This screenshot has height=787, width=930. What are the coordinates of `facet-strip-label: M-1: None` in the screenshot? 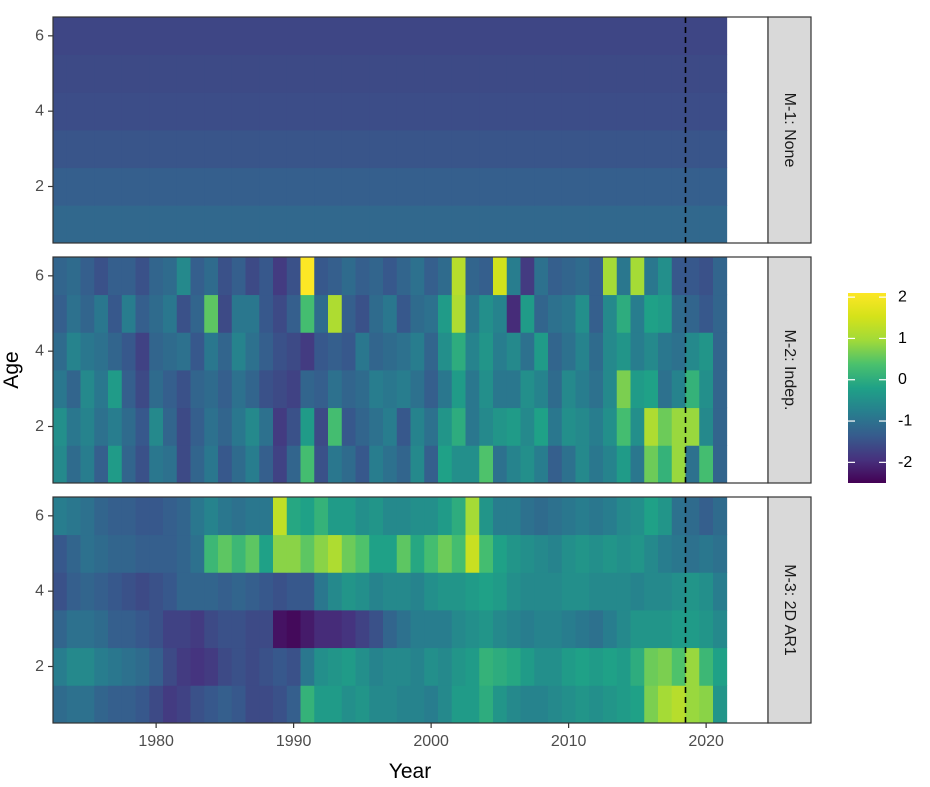 It's located at (789, 130).